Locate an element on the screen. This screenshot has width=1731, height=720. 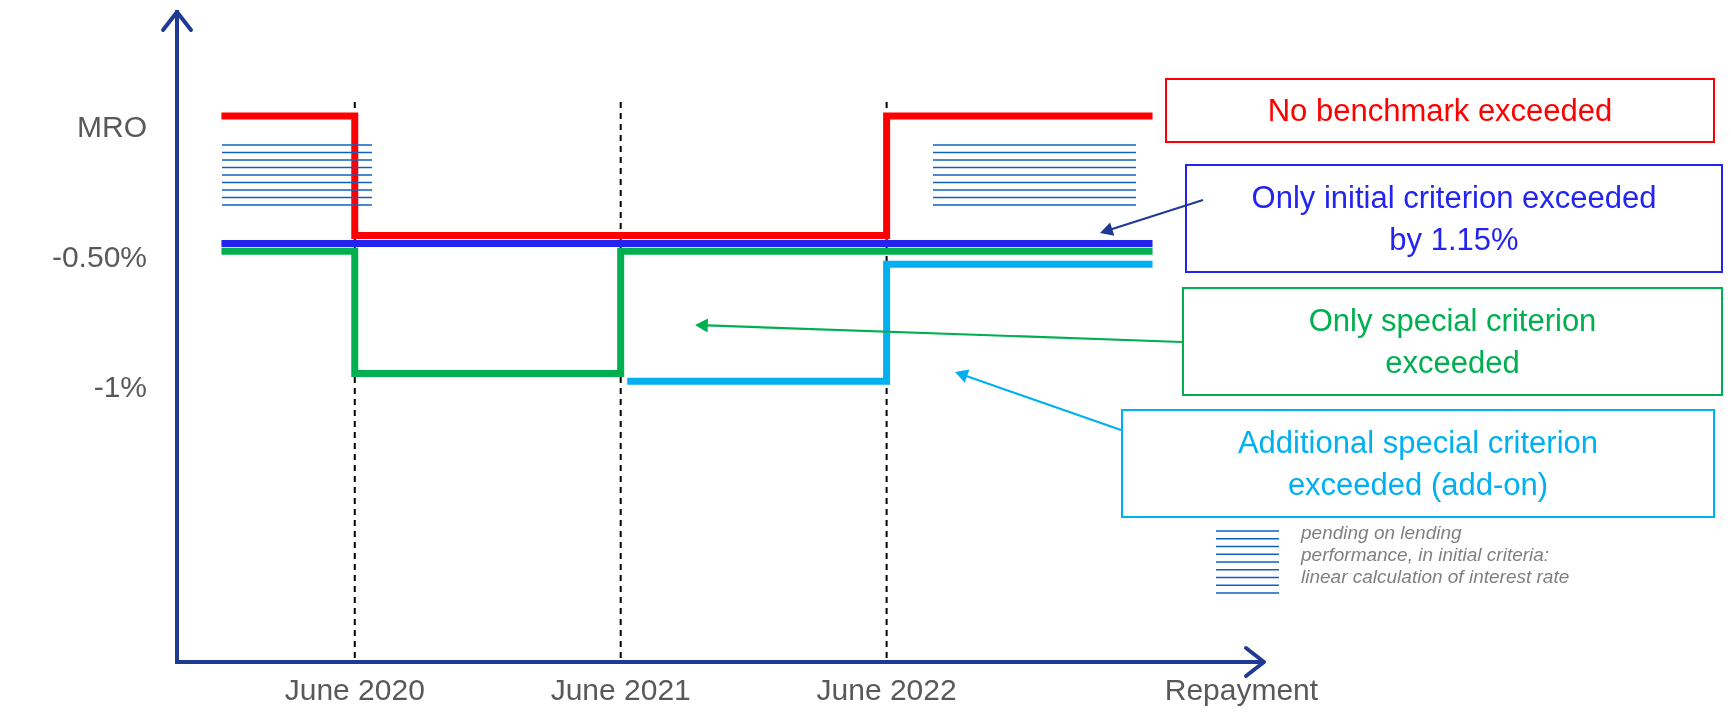
y-tick-label: -1% is located at coordinates (120, 387).